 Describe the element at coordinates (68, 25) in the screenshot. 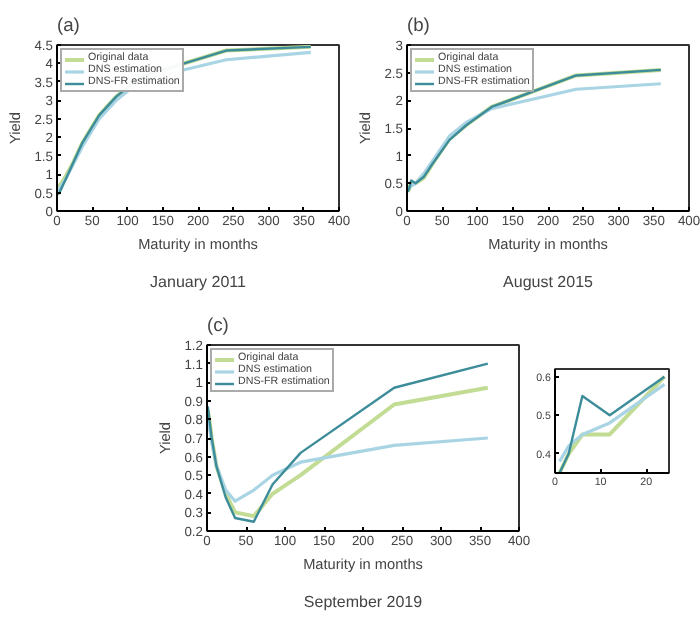

I see `chart-title: (a)` at that location.